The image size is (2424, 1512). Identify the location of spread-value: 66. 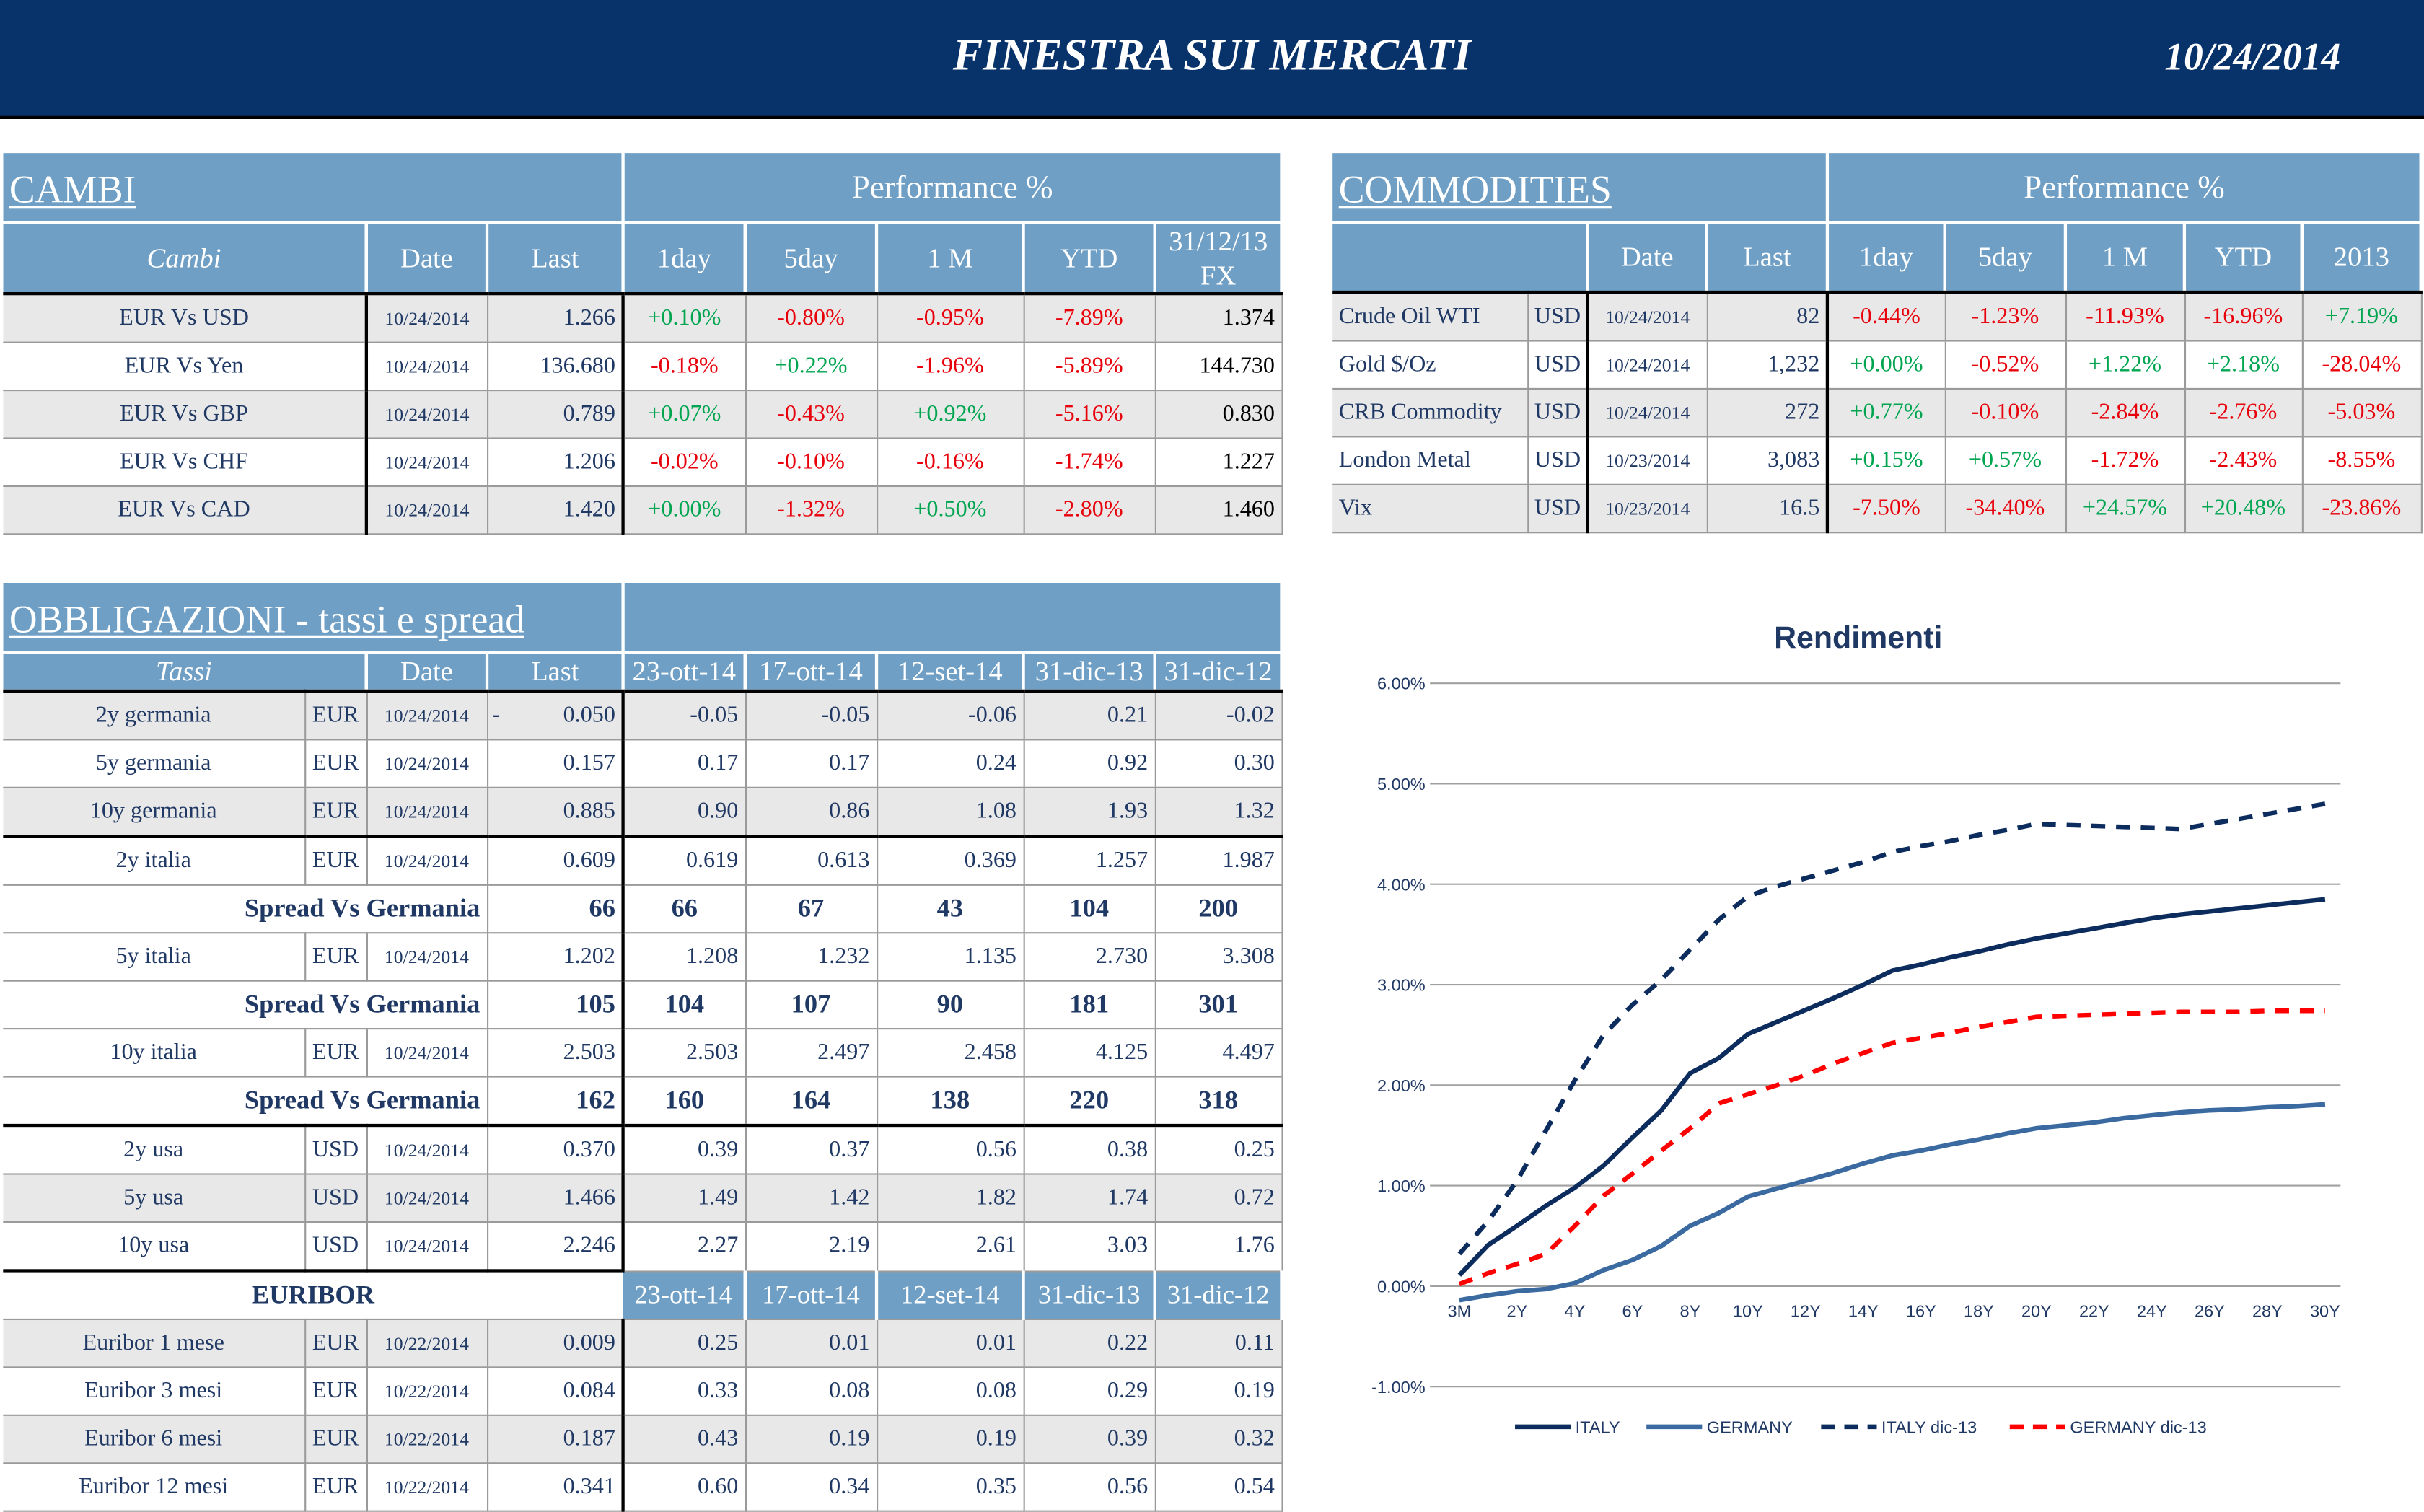
(555, 909).